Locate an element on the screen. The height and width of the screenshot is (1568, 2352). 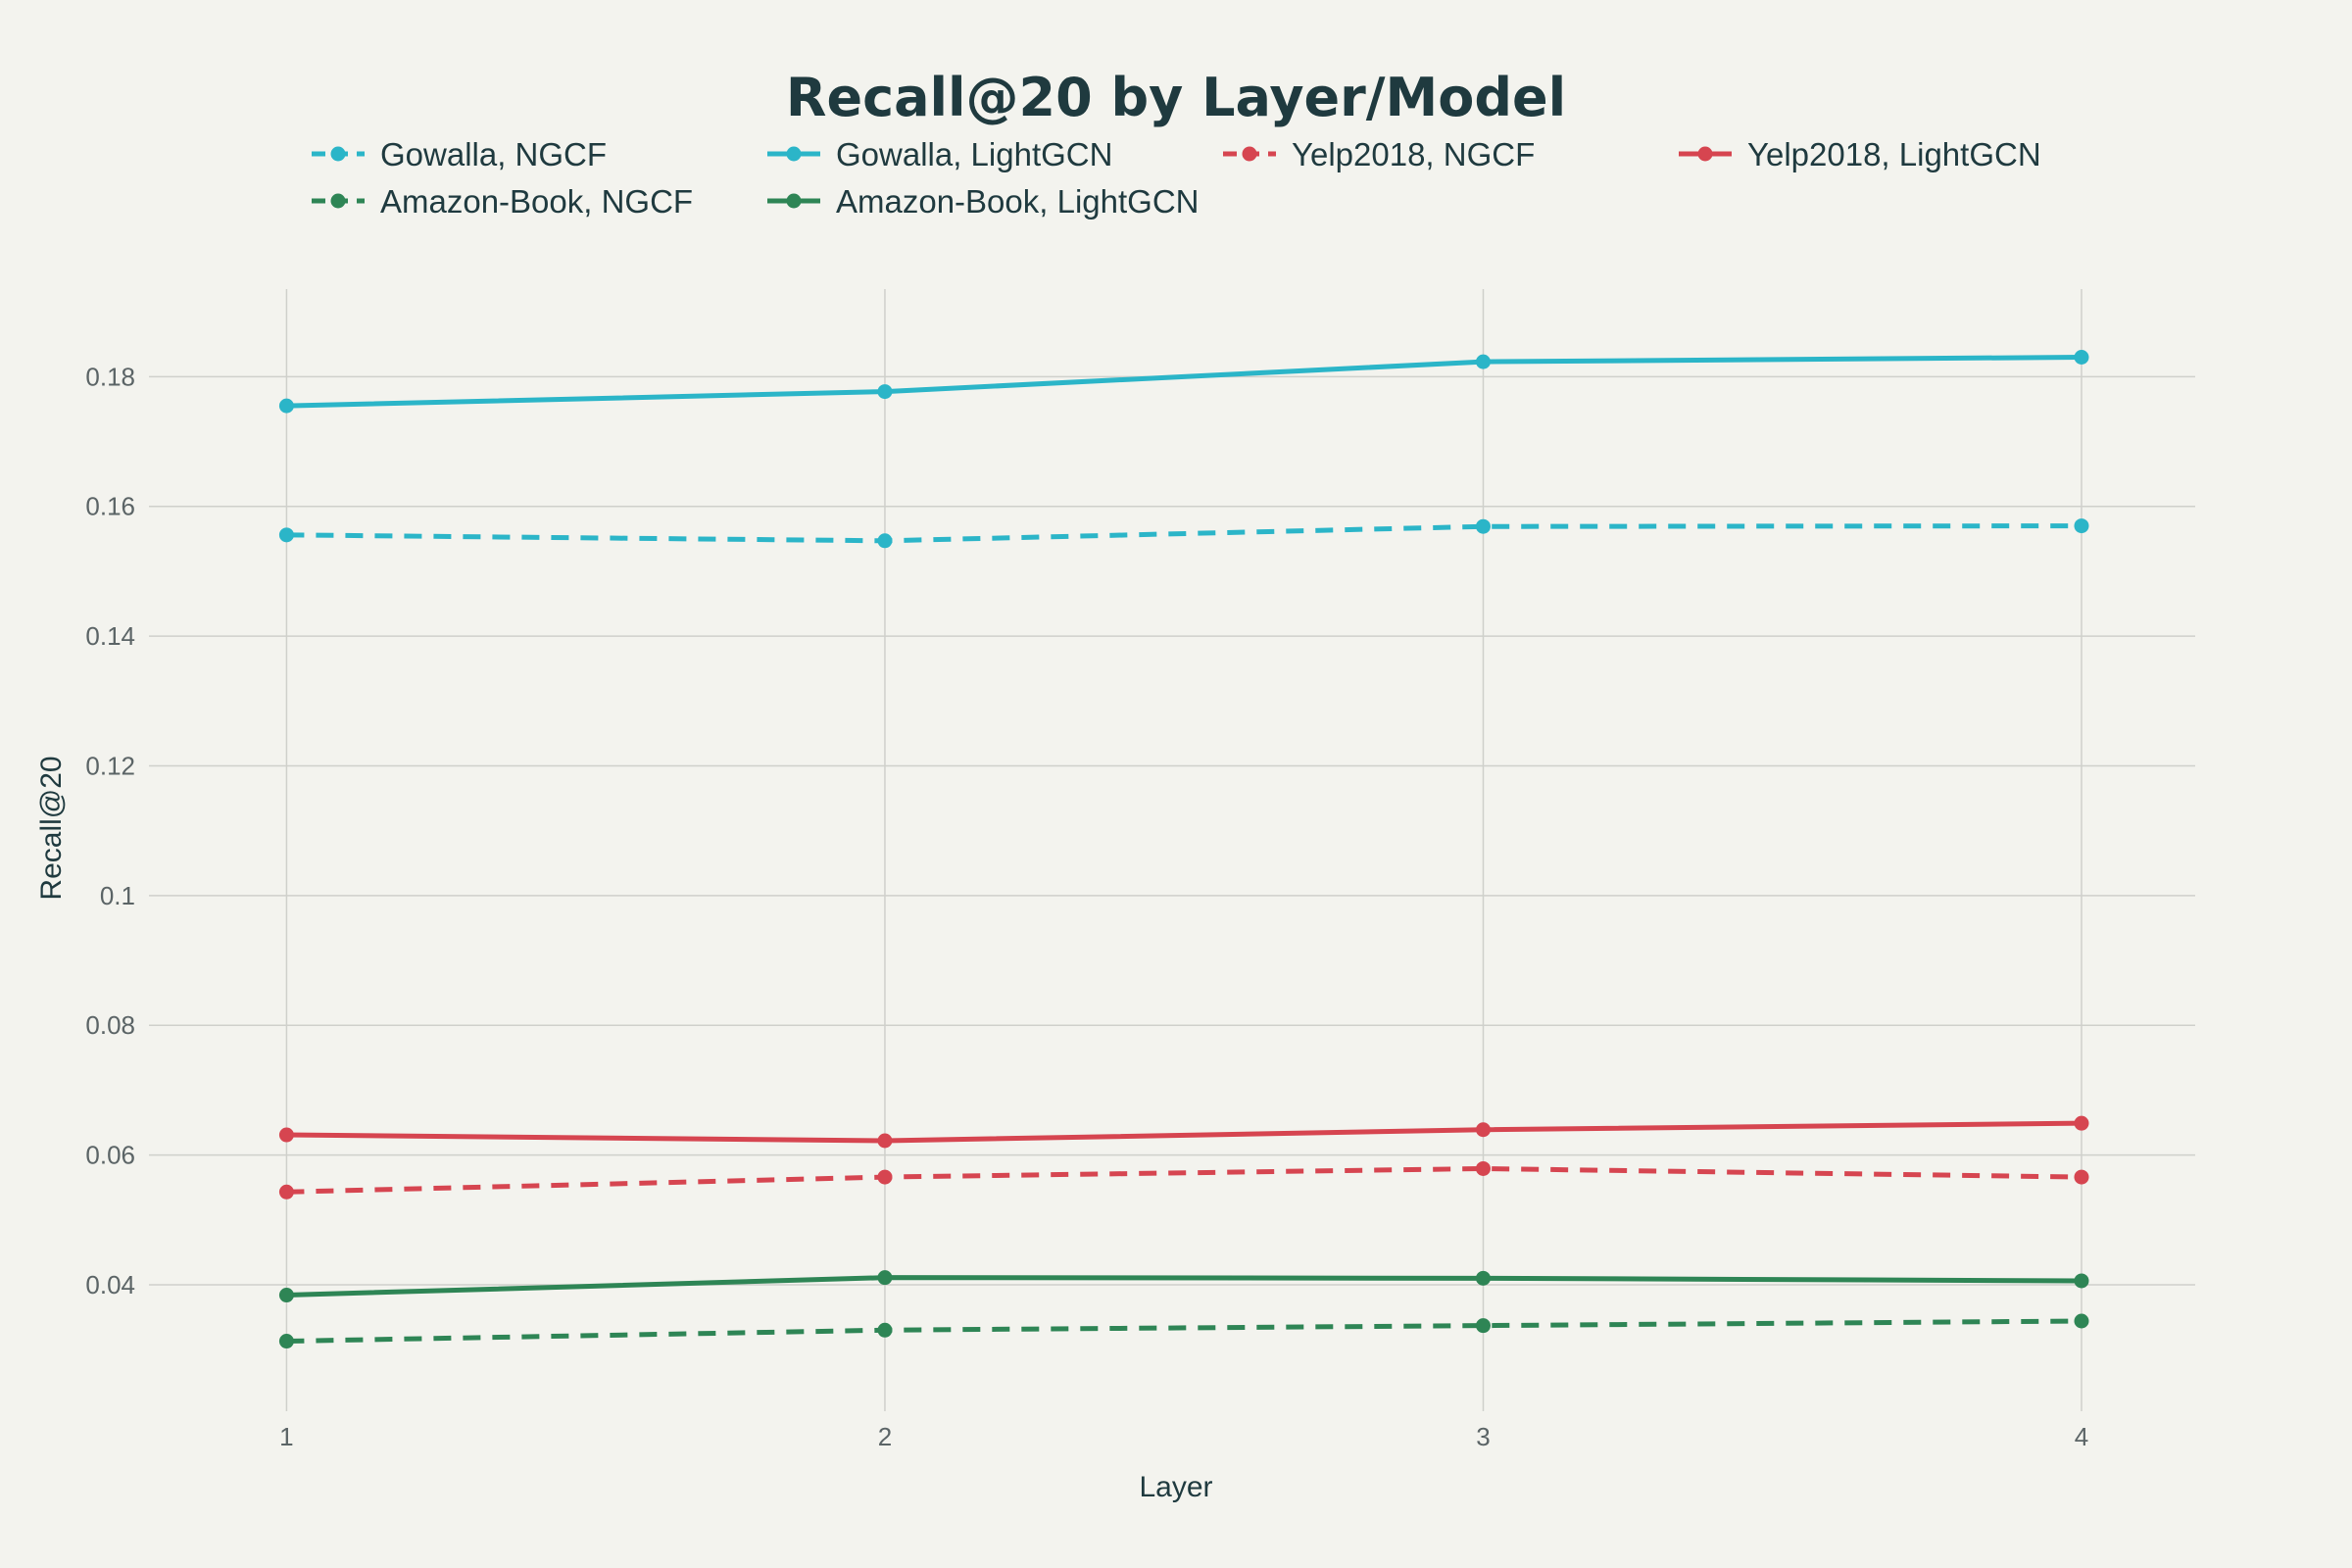
x-axis-label: Layer is located at coordinates (1175, 1487).